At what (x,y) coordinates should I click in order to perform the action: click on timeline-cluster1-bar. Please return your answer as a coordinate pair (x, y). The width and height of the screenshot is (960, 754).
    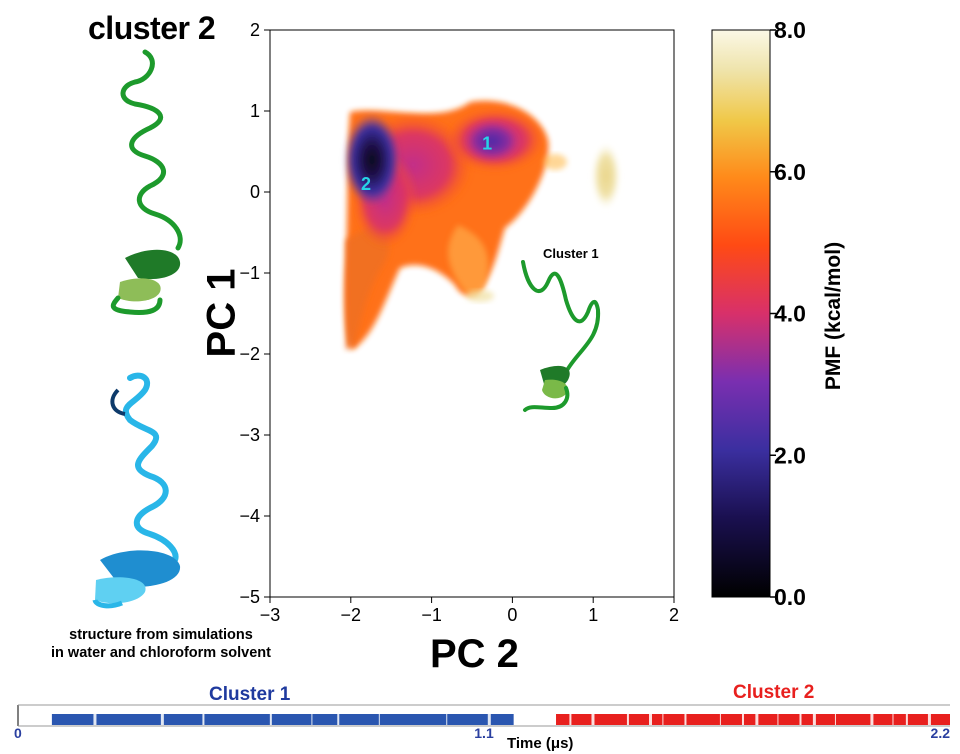
    Looking at the image, I should click on (283, 719).